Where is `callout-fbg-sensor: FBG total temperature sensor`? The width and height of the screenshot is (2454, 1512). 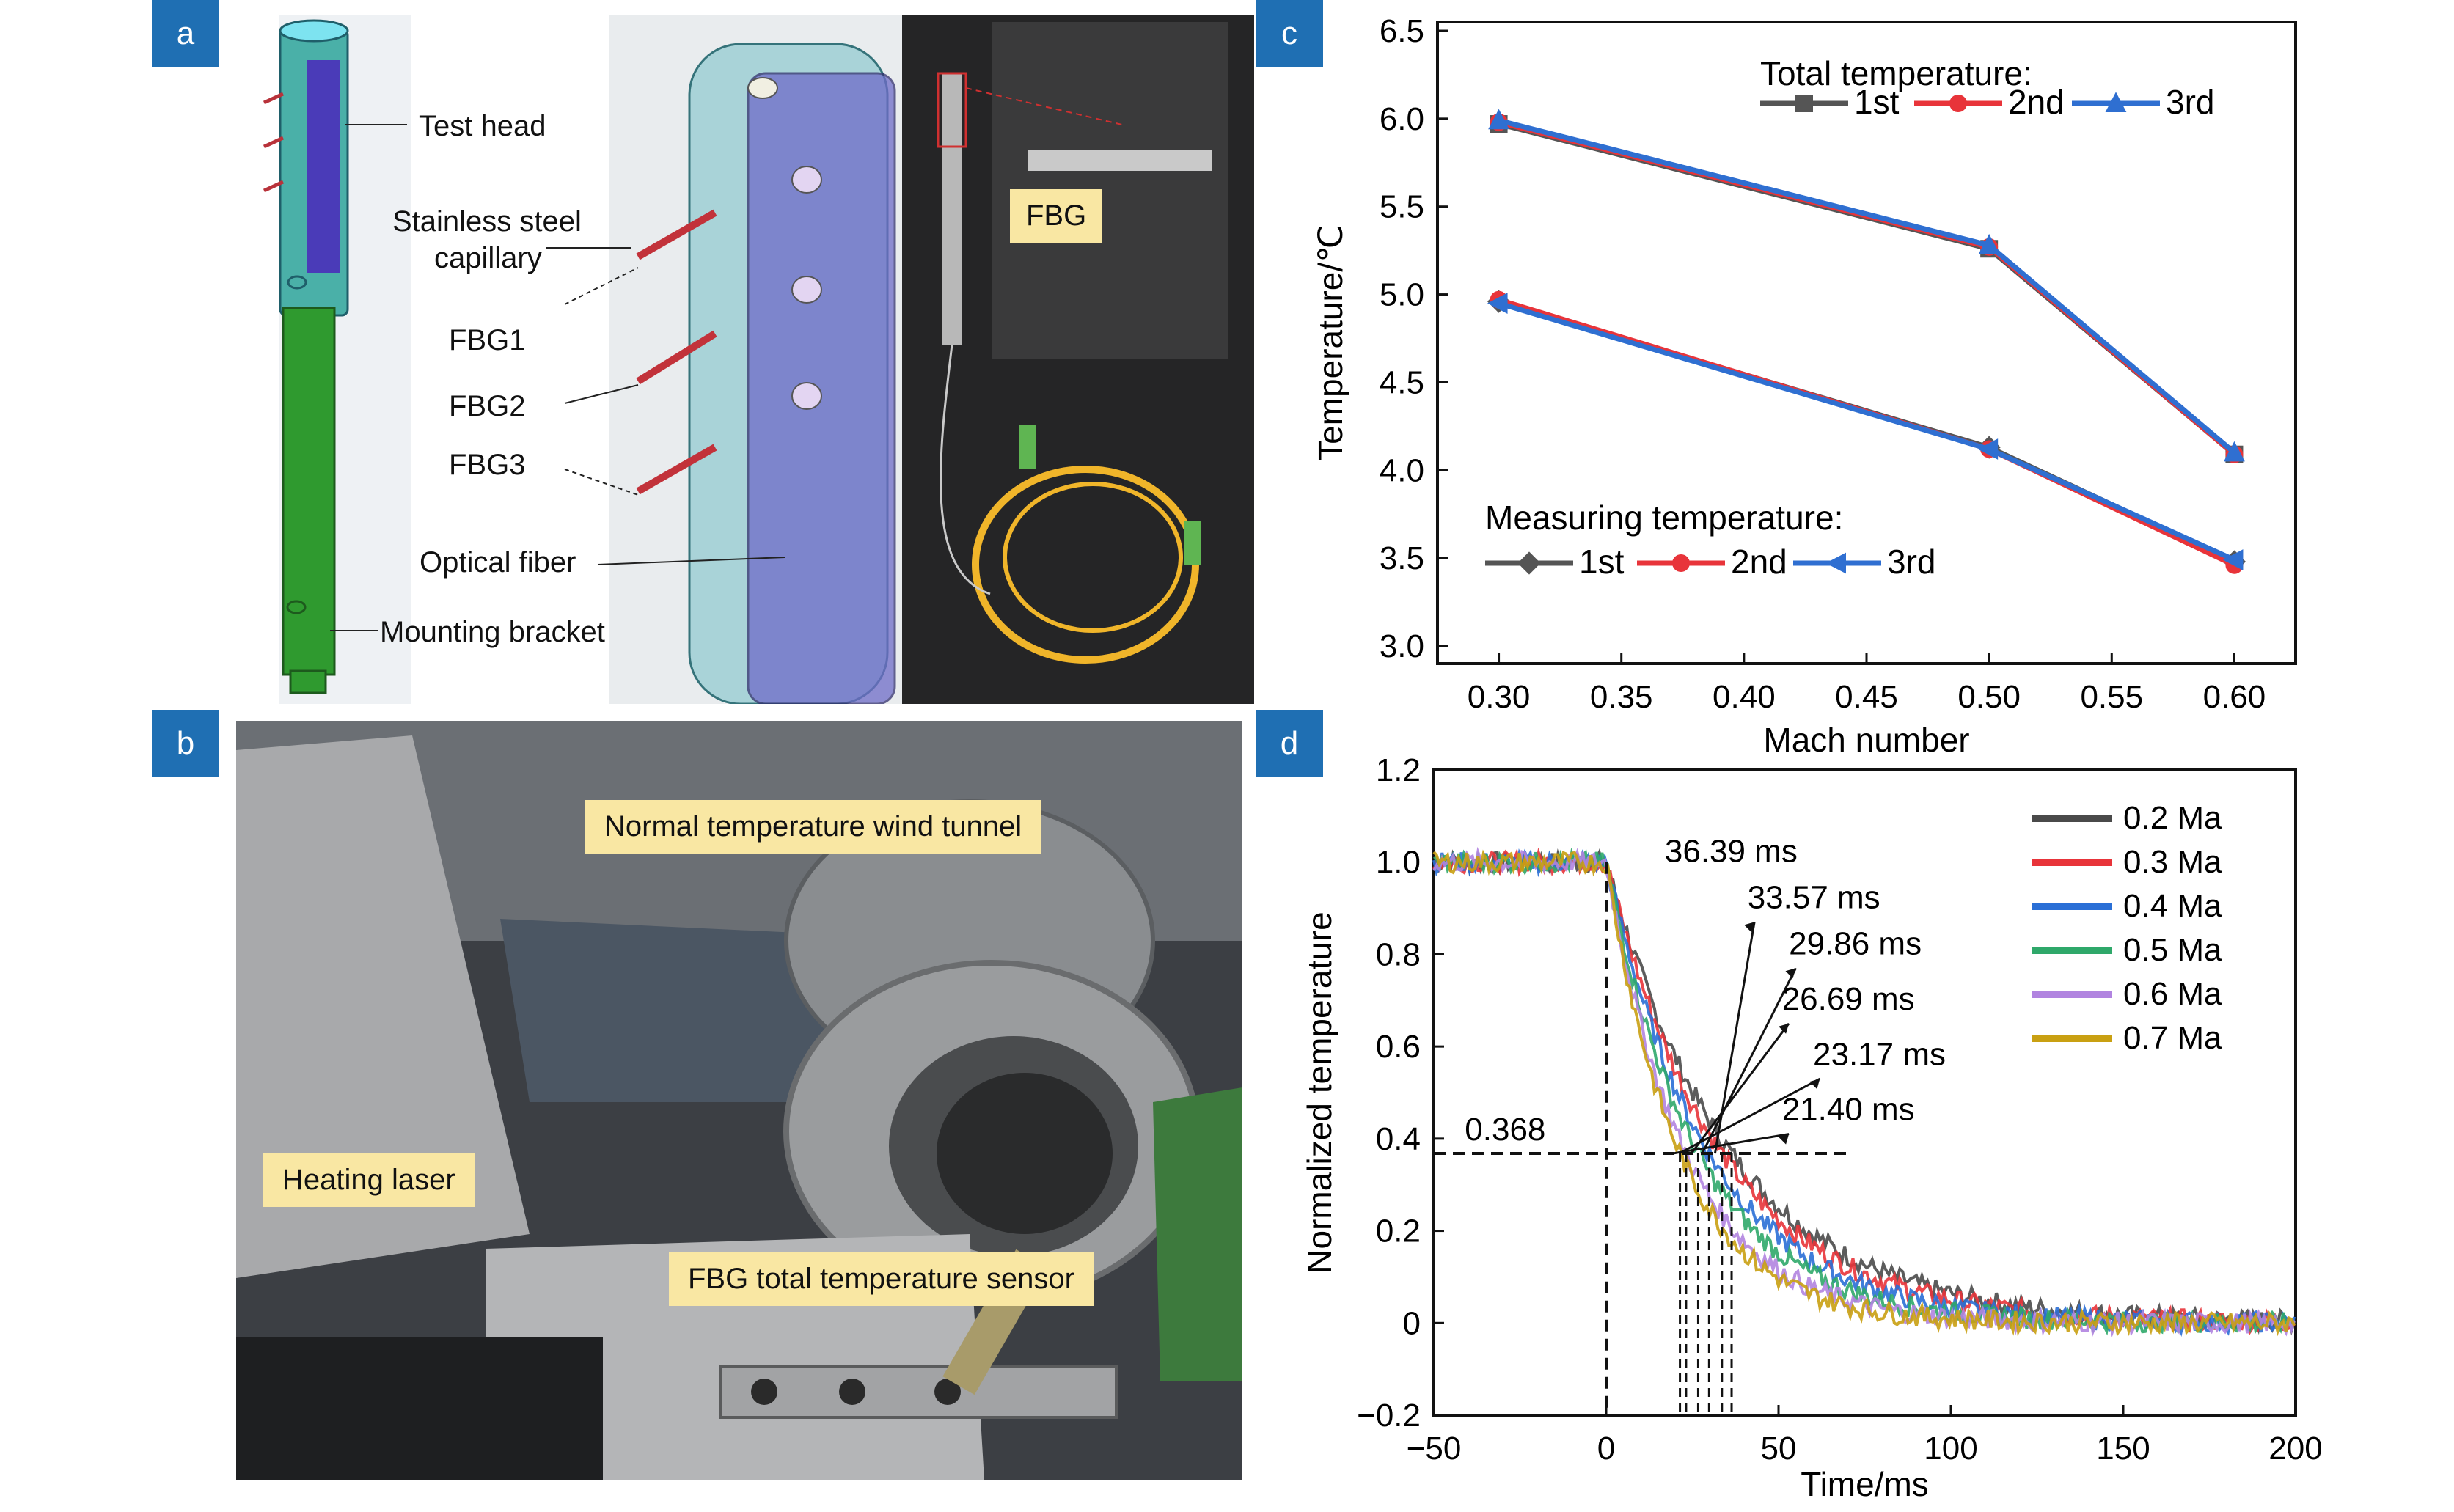 callout-fbg-sensor: FBG total temperature sensor is located at coordinates (881, 1279).